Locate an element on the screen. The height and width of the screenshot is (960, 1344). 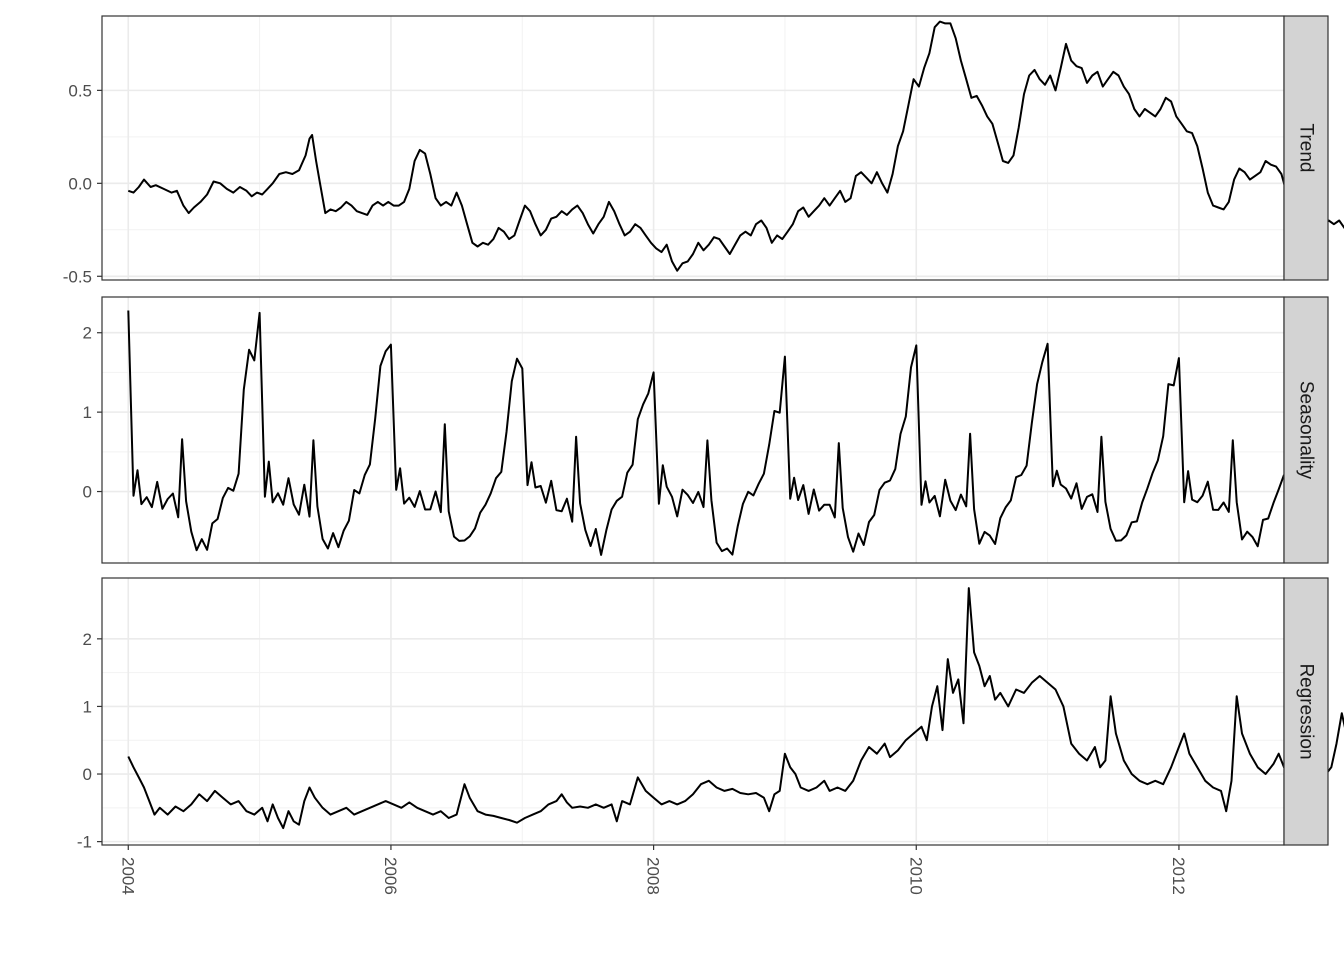
x-tick-label: 2010 is located at coordinates (915, 876).